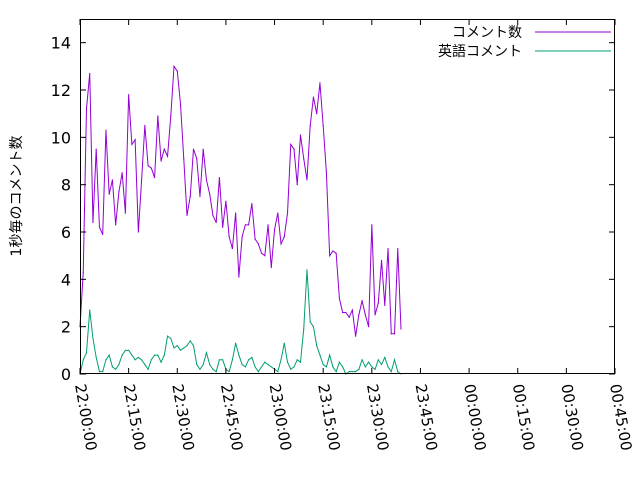  Describe the element at coordinates (85, 417) in the screenshot. I see `x-tick-label: 22:00:00` at that location.